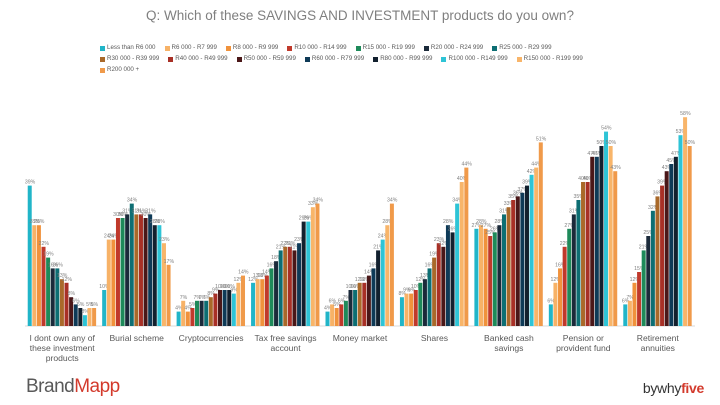 Image resolution: width=720 pixels, height=405 pixels. Describe the element at coordinates (251, 48) in the screenshot. I see `legend-item: R8 000 - R9 999` at that location.